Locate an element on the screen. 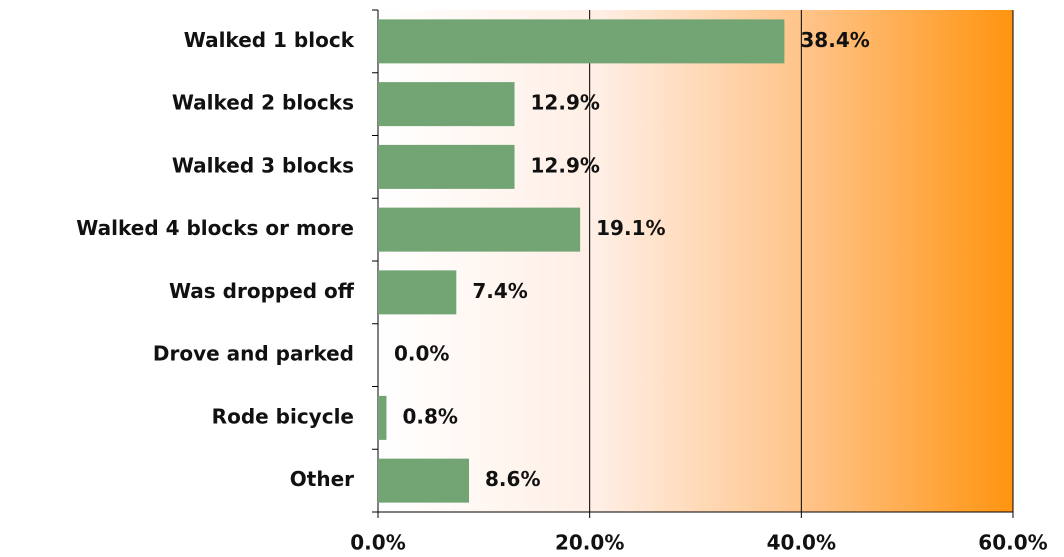 Image resolution: width=1064 pixels, height=557 pixels. x-tick-label: 0.0% is located at coordinates (377, 543).